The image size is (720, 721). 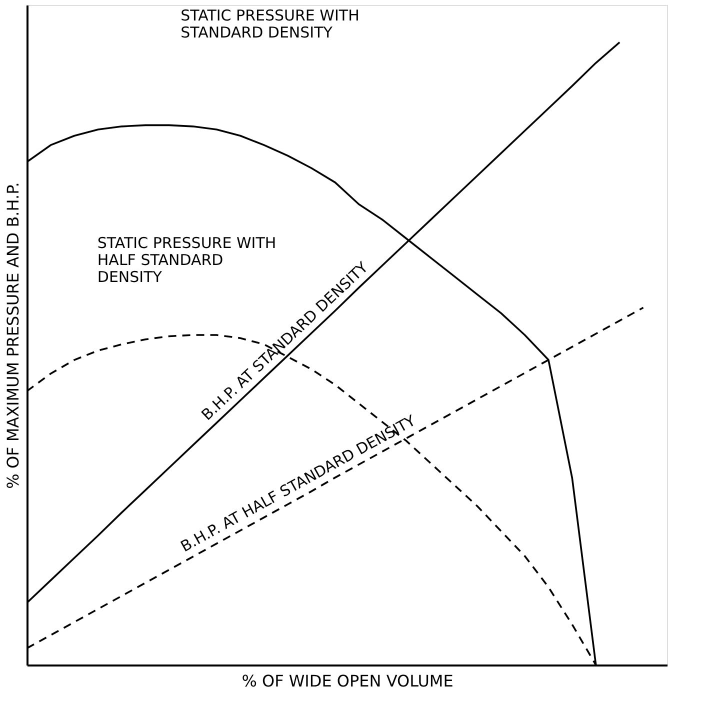 What do you see at coordinates (270, 24) in the screenshot?
I see `text: STATIC PRESSURE WITH STANDARD DENSITY` at bounding box center [270, 24].